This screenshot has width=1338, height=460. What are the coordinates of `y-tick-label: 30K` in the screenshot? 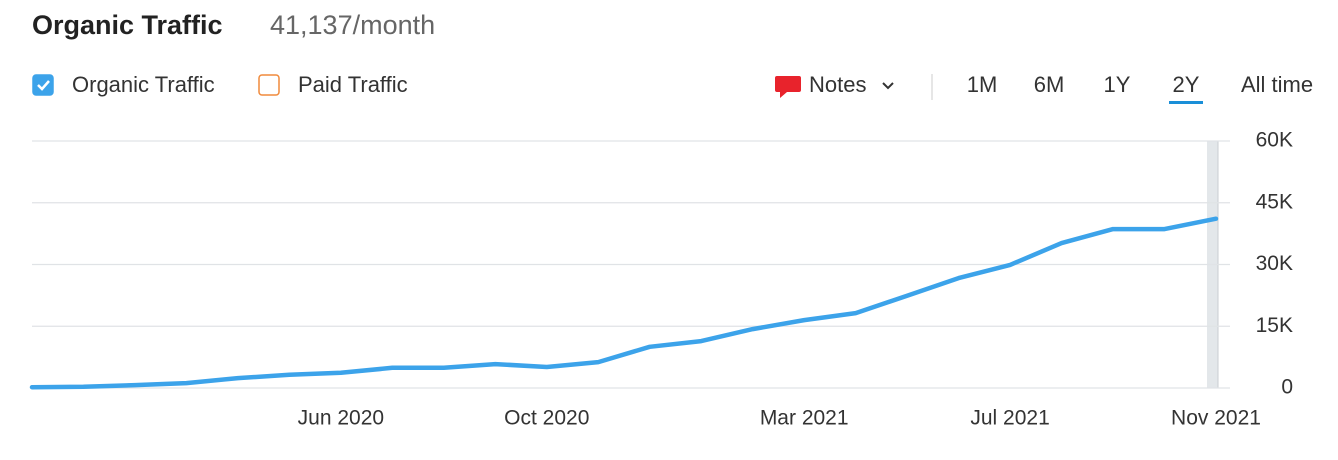 It's located at (1274, 263).